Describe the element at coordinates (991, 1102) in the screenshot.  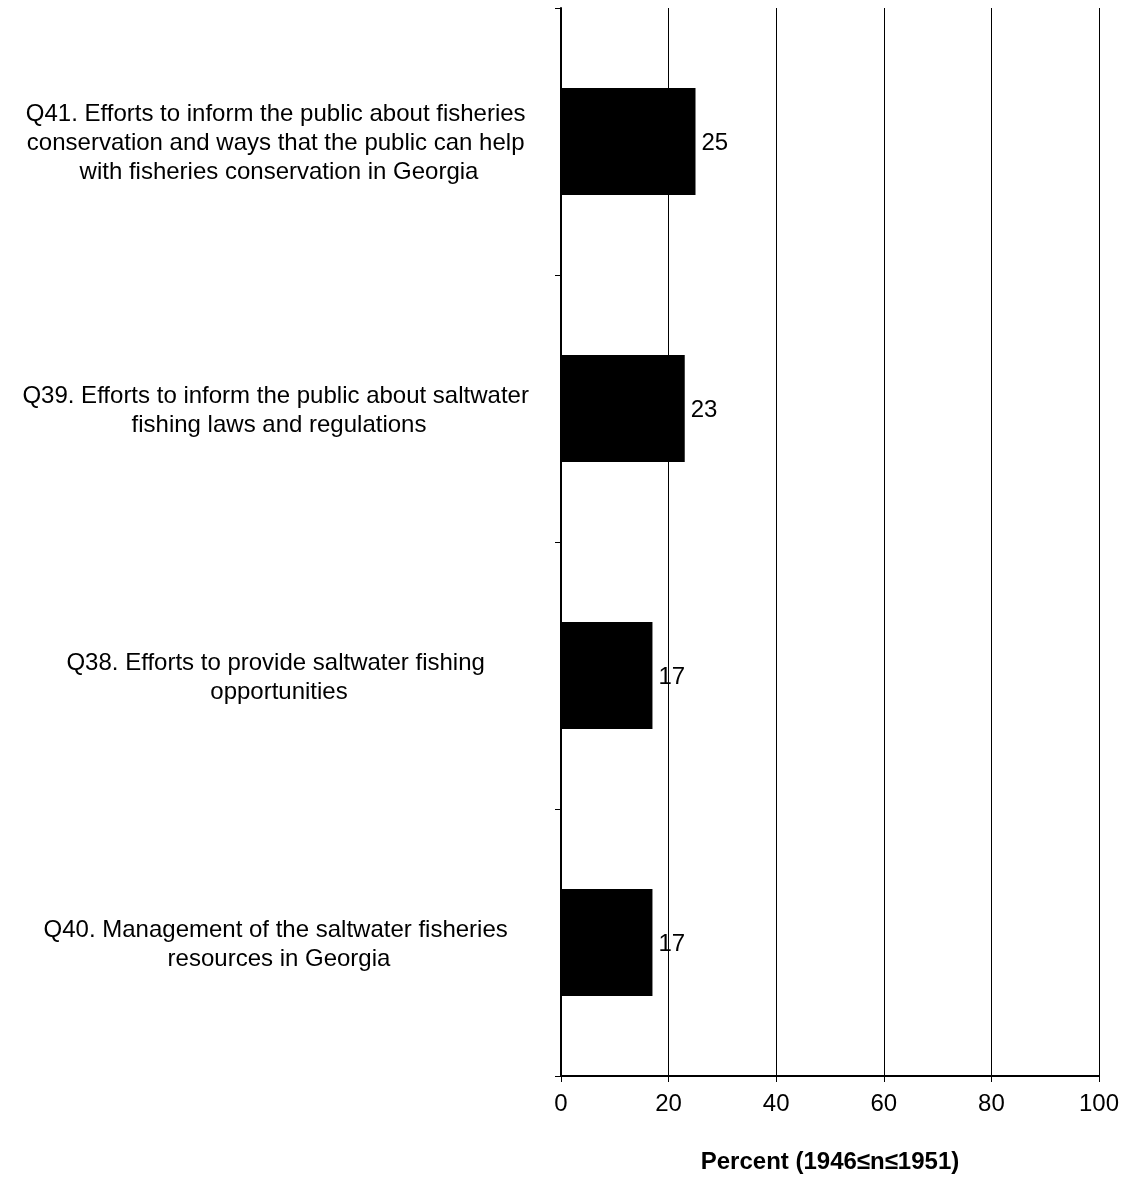
I see `x-tick-label: 80` at that location.